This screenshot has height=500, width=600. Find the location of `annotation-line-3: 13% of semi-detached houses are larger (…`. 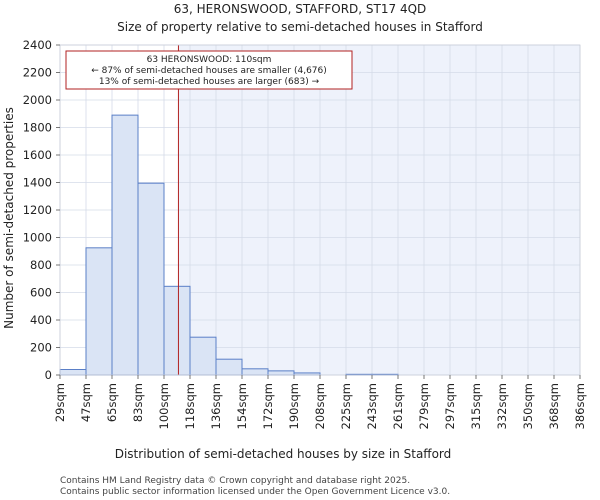

annotation-line-3: 13% of semi-detached houses are larger (… is located at coordinates (209, 82).